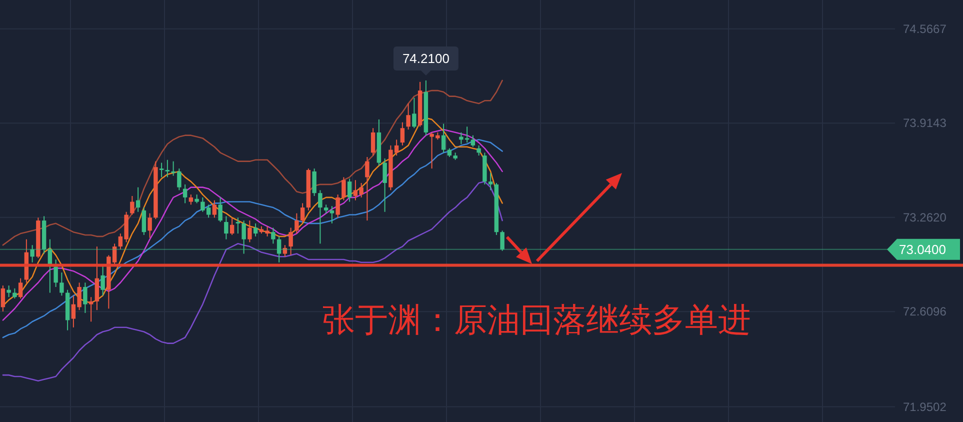  Describe the element at coordinates (922, 249) in the screenshot. I see `ref-line-label: 73.0400` at that location.